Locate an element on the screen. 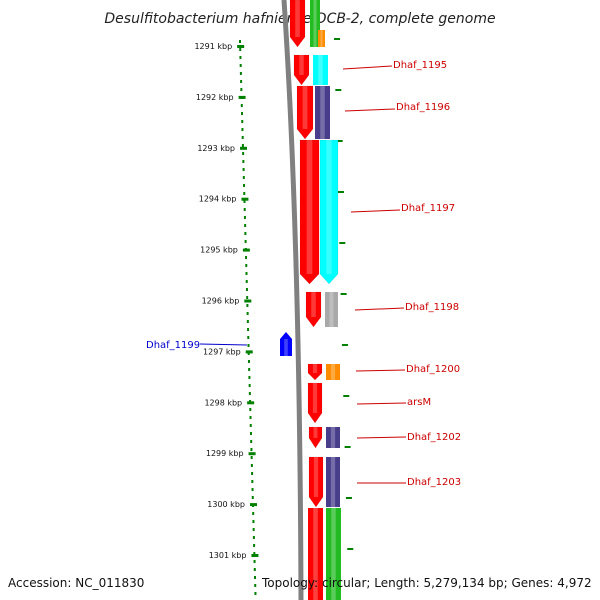  gene-arrow-reverse is located at coordinates (286, 344).